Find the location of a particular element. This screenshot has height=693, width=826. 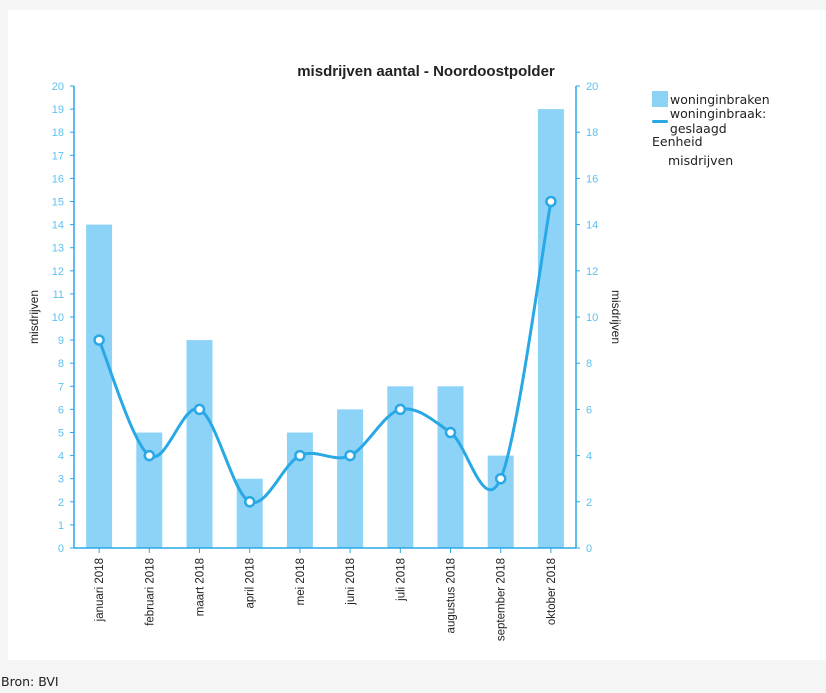

left-tick-label: 16 is located at coordinates (58, 179).